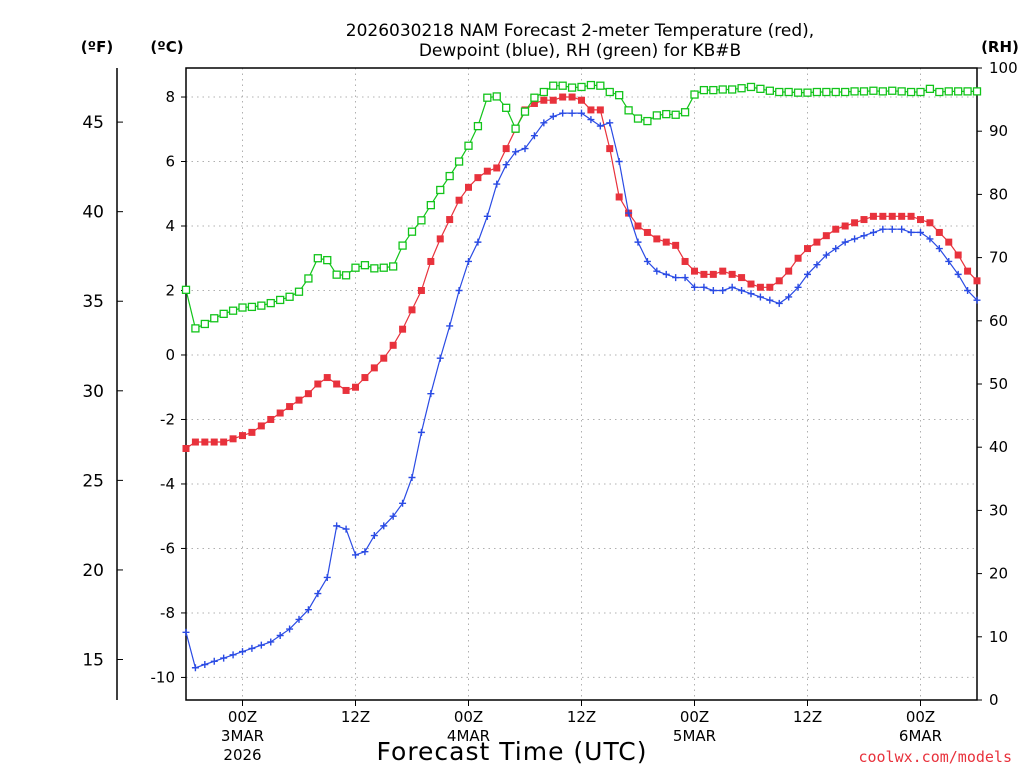  Describe the element at coordinates (170, 162) in the screenshot. I see `celsius-tick-label: 6` at that location.